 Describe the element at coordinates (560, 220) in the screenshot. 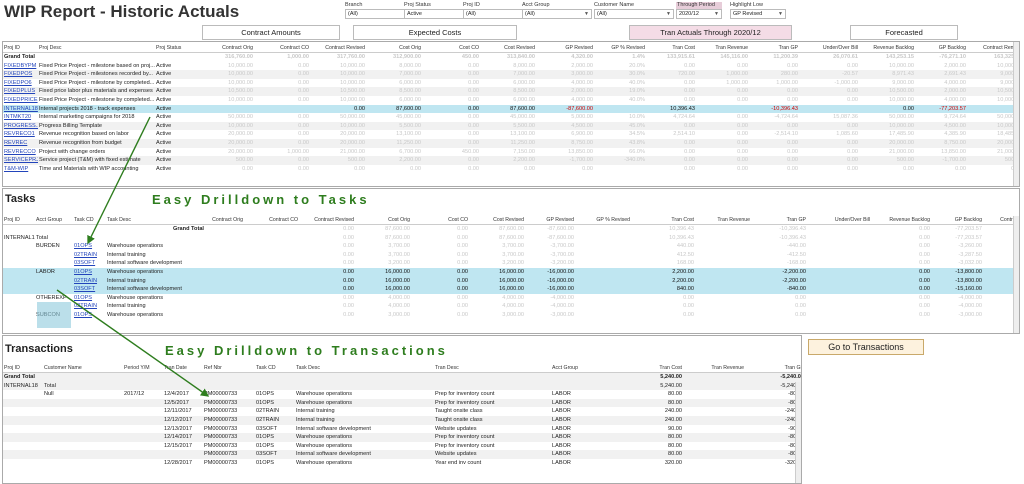

I see `cell: GP Revised` at that location.